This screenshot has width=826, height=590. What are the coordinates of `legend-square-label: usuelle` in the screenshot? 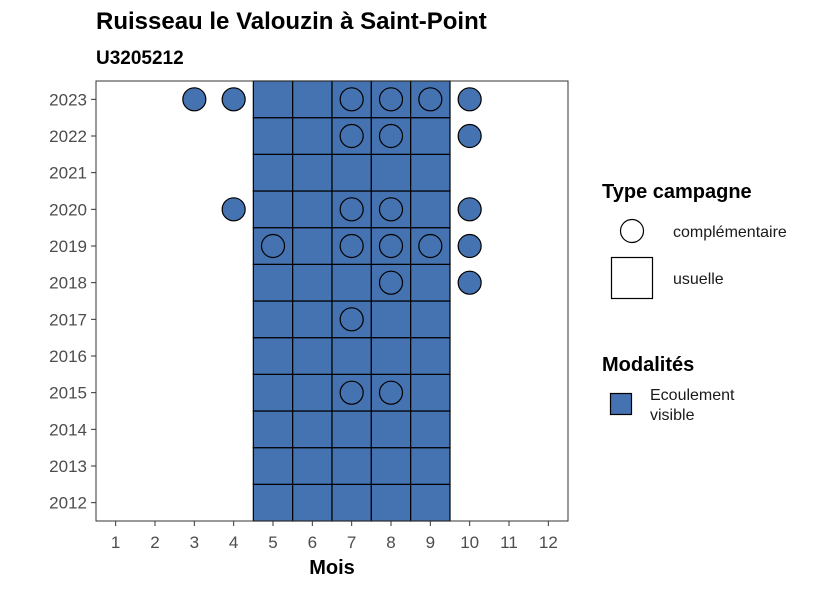 It's located at (698, 279).